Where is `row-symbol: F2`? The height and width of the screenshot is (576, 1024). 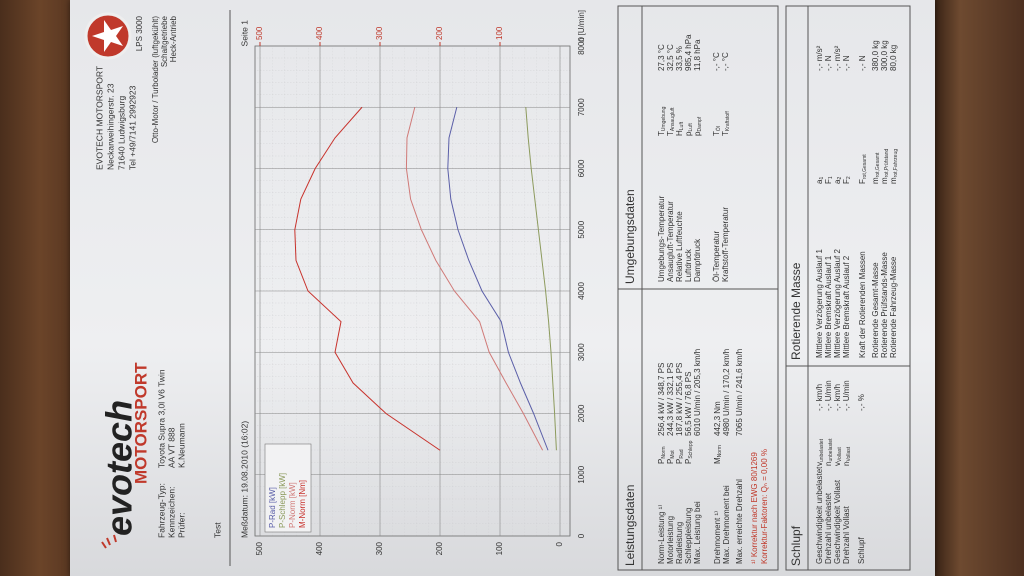 row-symbol: F2 is located at coordinates (847, 180).